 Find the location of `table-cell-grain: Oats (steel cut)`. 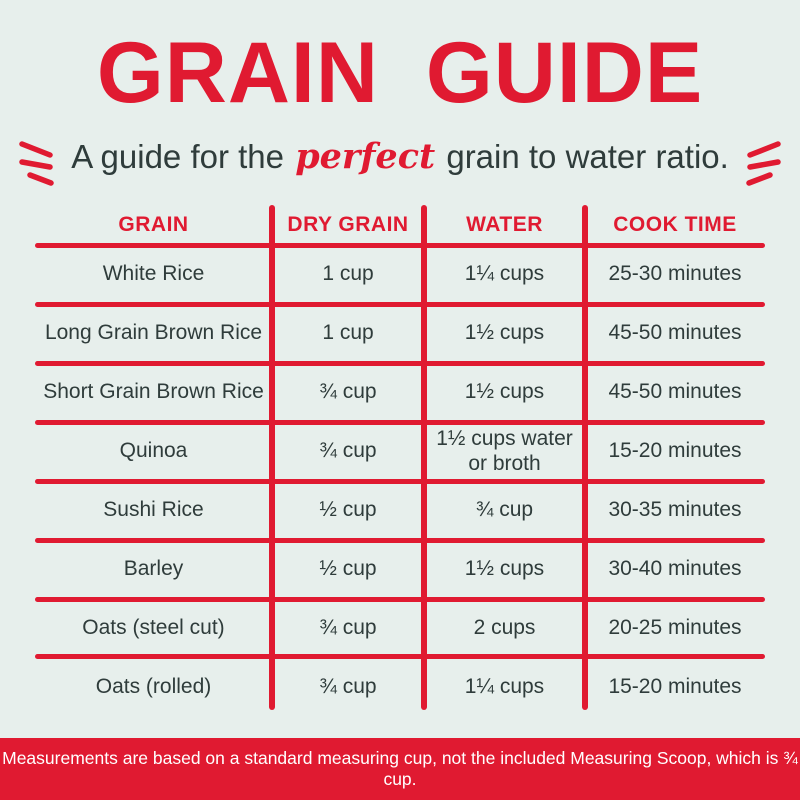

table-cell-grain: Oats (steel cut) is located at coordinates (153, 628).